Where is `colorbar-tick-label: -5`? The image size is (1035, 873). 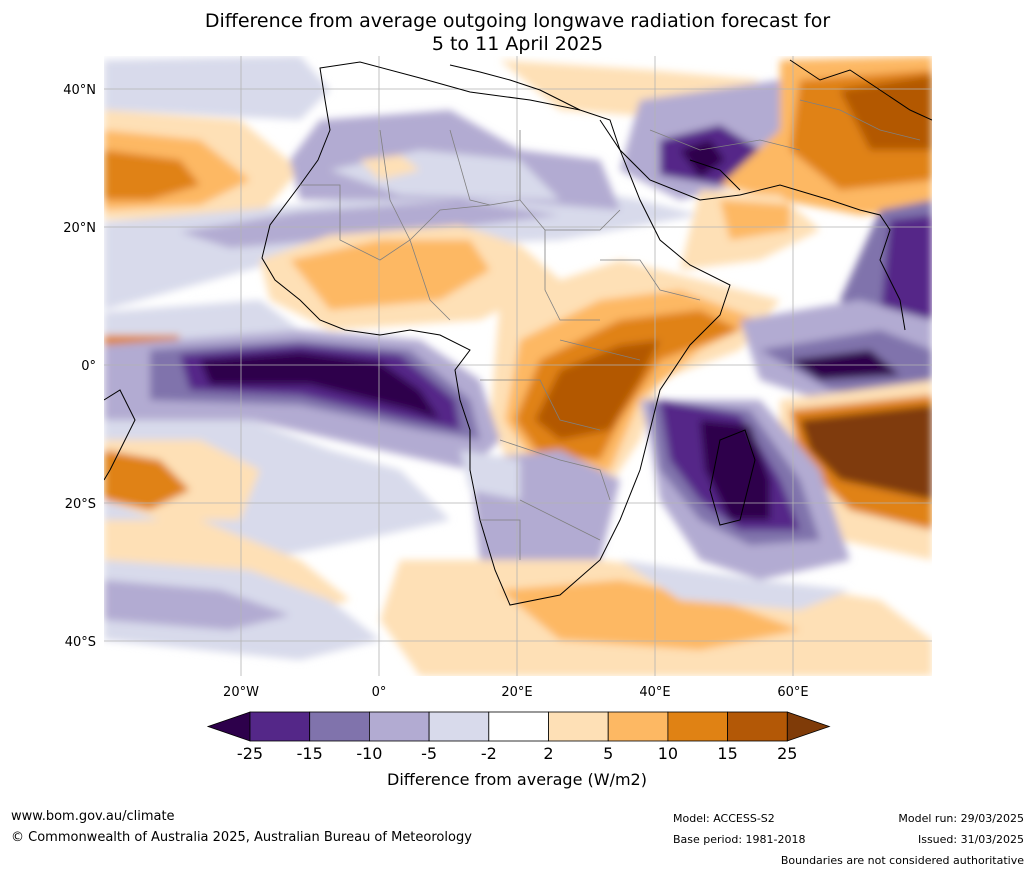
colorbar-tick-label: -5 is located at coordinates (429, 753).